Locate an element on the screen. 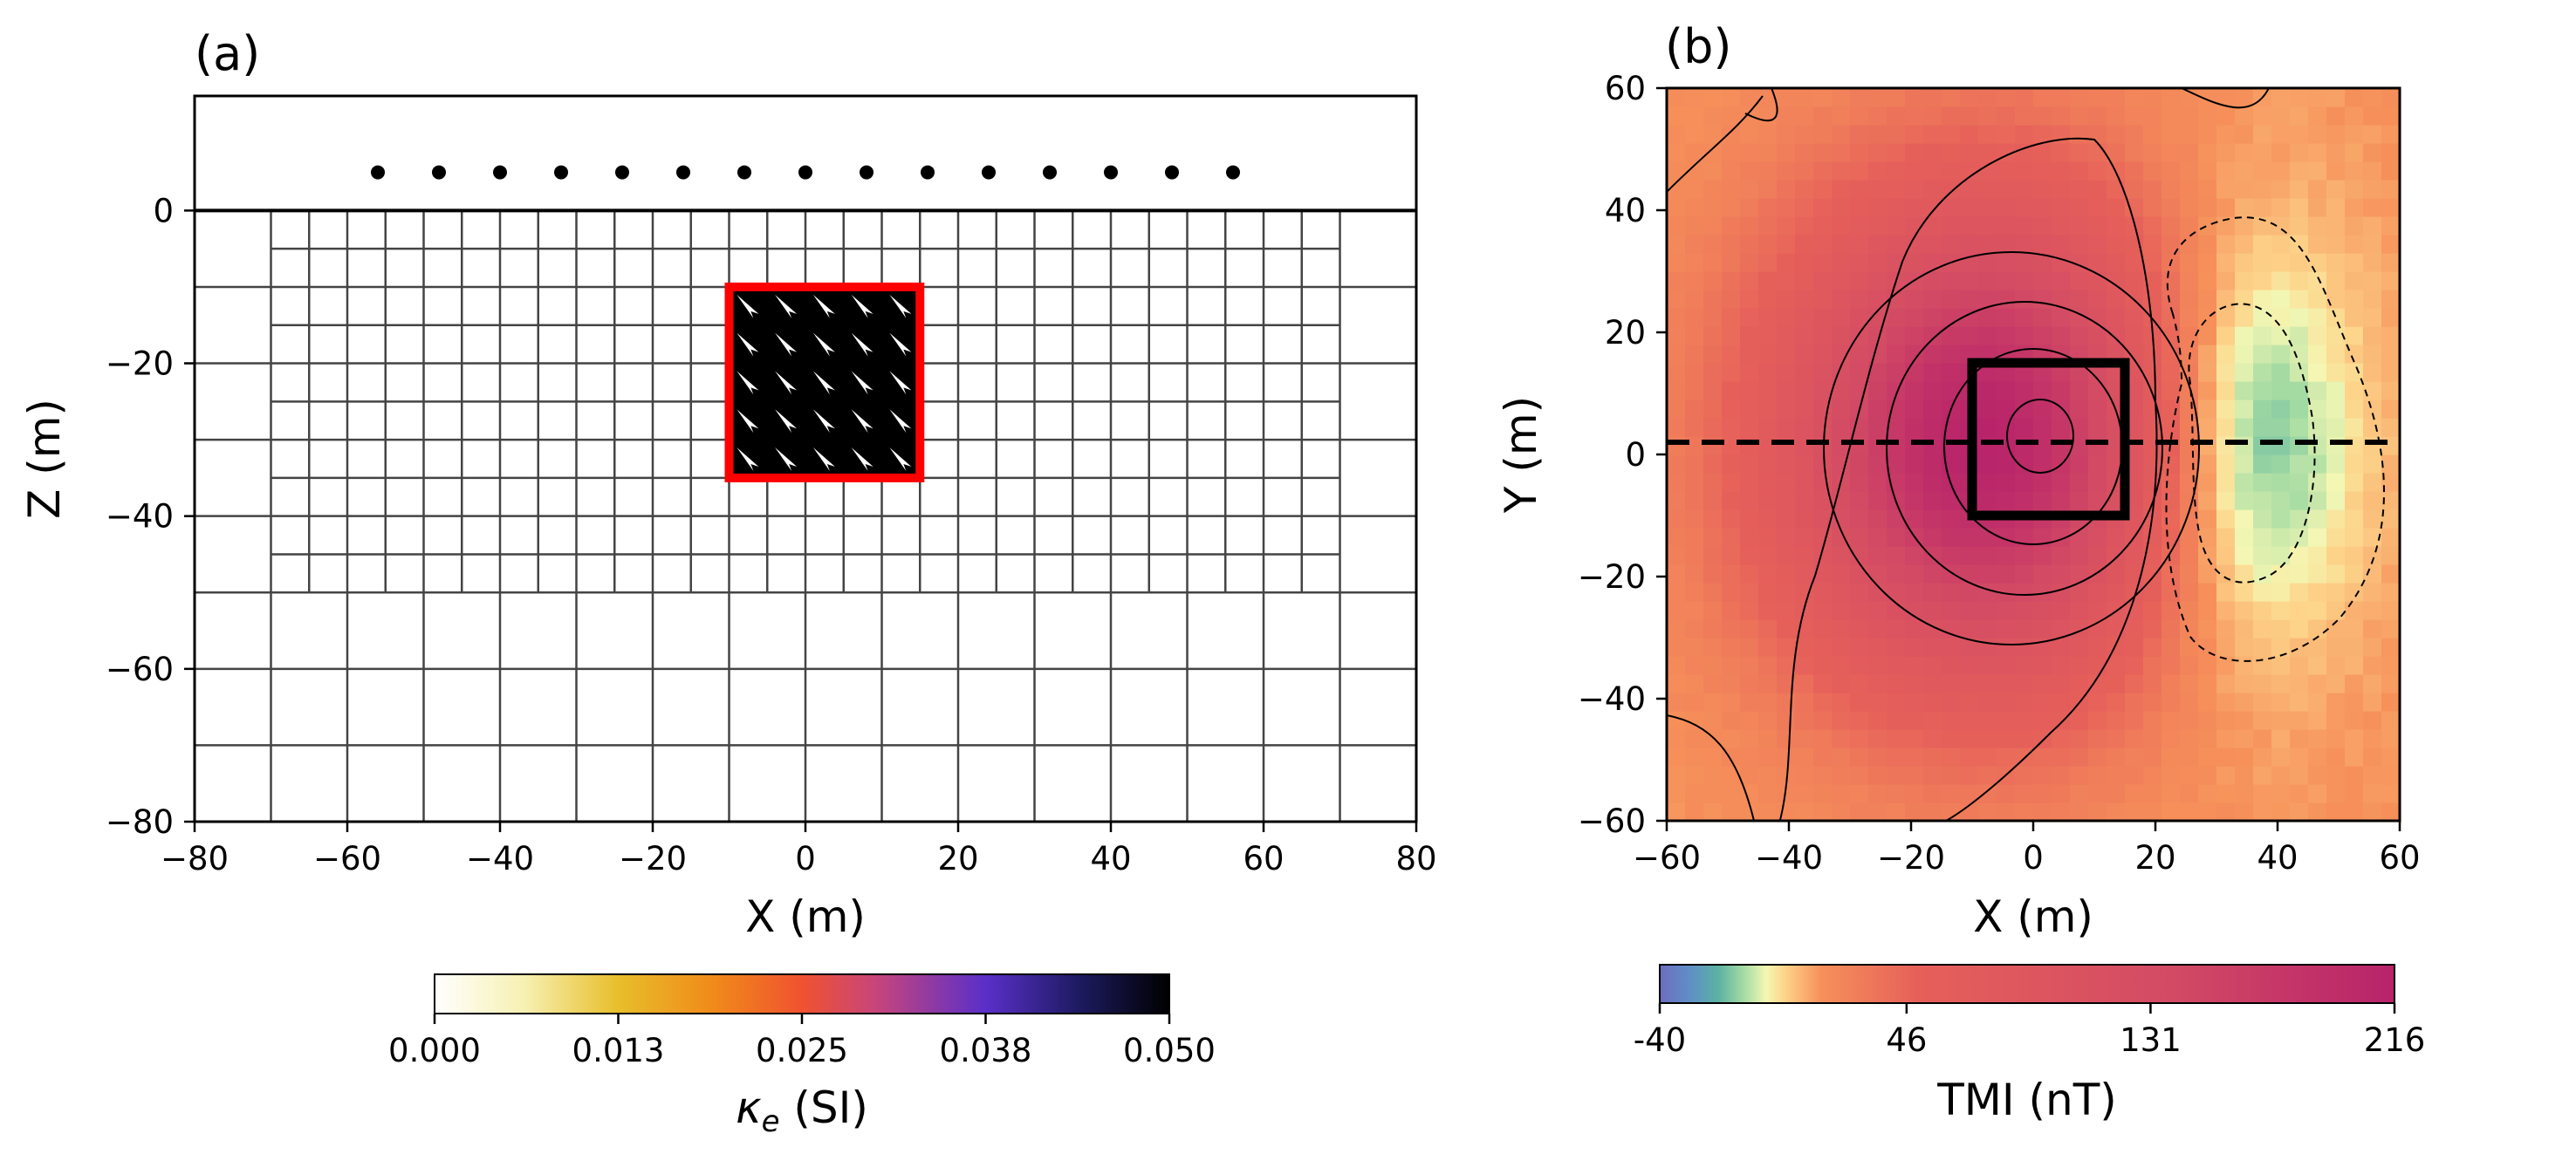 Image resolution: width=2576 pixels, height=1154 pixels. y-tick-label: 0 is located at coordinates (163, 211).